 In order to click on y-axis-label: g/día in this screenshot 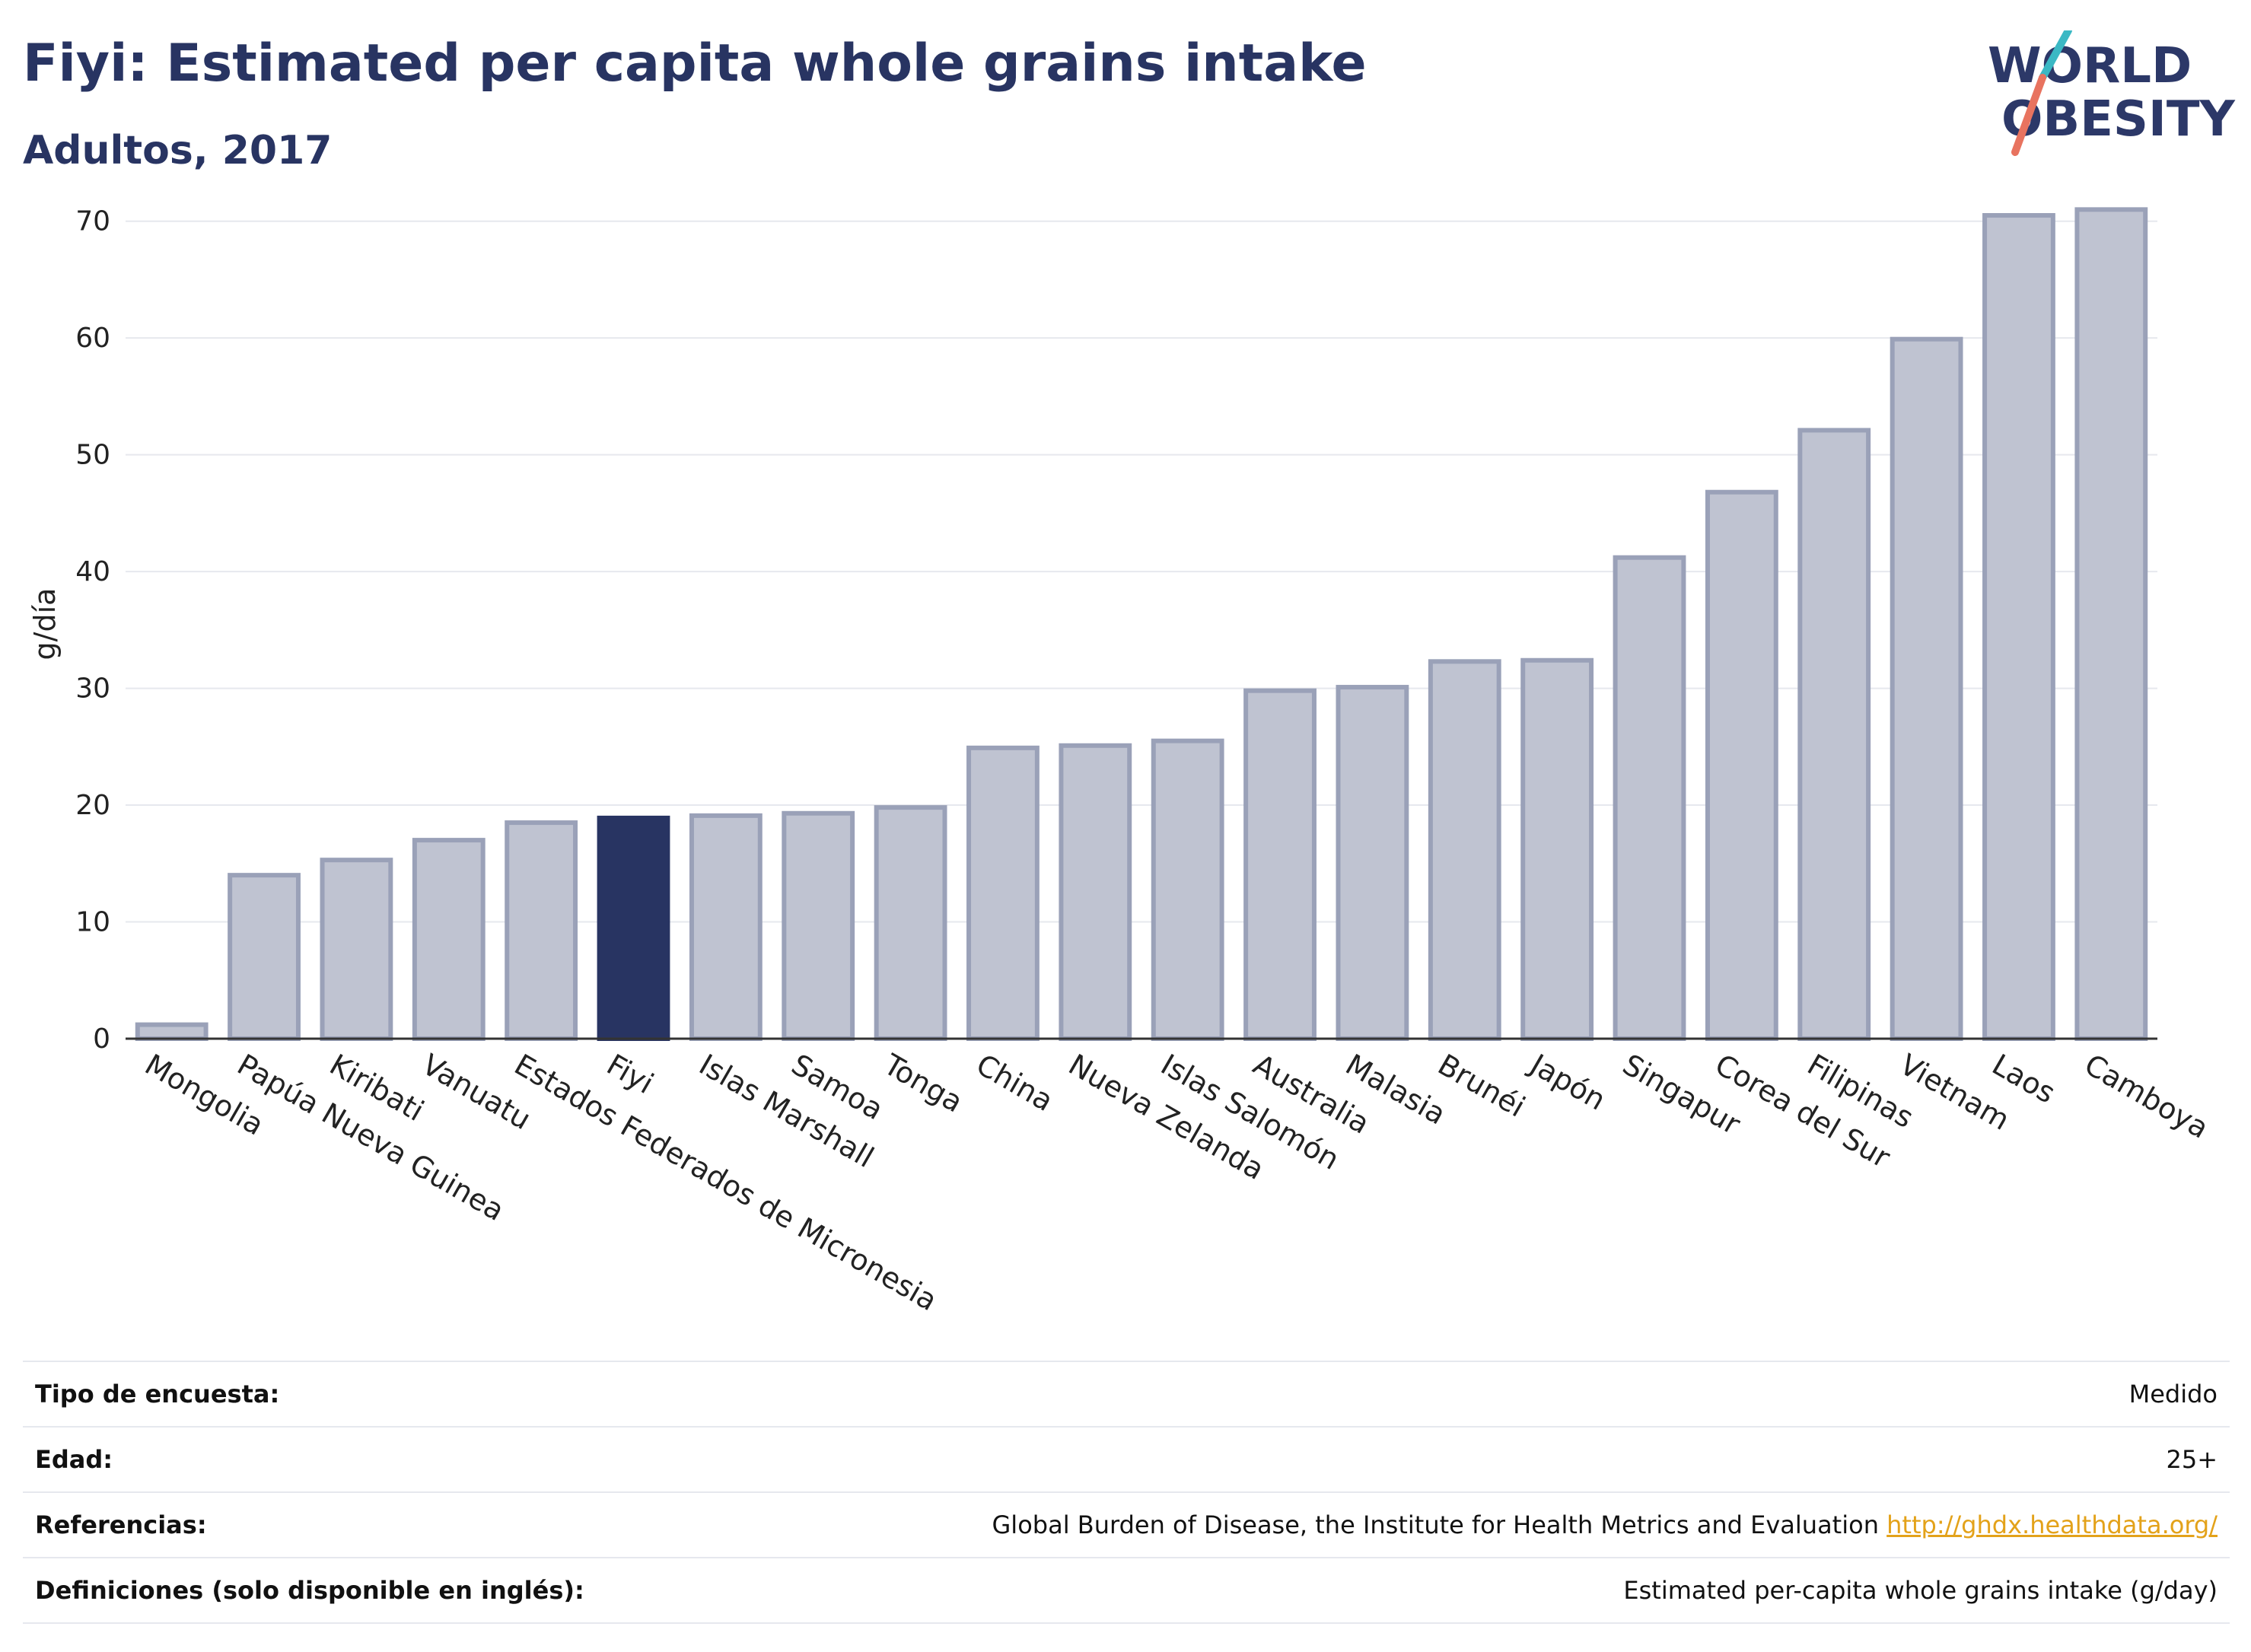, I will do `click(45, 624)`.